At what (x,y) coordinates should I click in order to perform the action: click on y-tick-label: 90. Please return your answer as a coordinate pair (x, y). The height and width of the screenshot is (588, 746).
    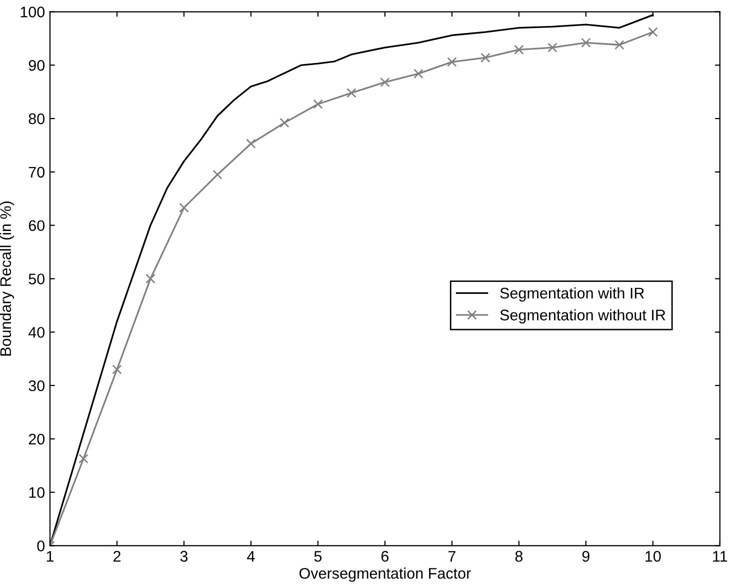
    Looking at the image, I should click on (36, 65).